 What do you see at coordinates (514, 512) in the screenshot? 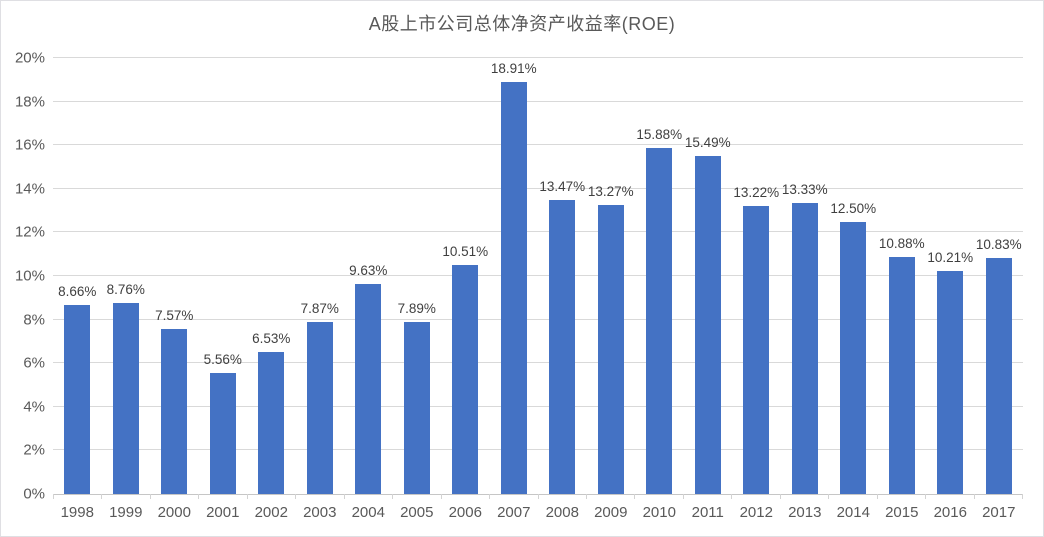
I see `x-tick-label: 2007` at bounding box center [514, 512].